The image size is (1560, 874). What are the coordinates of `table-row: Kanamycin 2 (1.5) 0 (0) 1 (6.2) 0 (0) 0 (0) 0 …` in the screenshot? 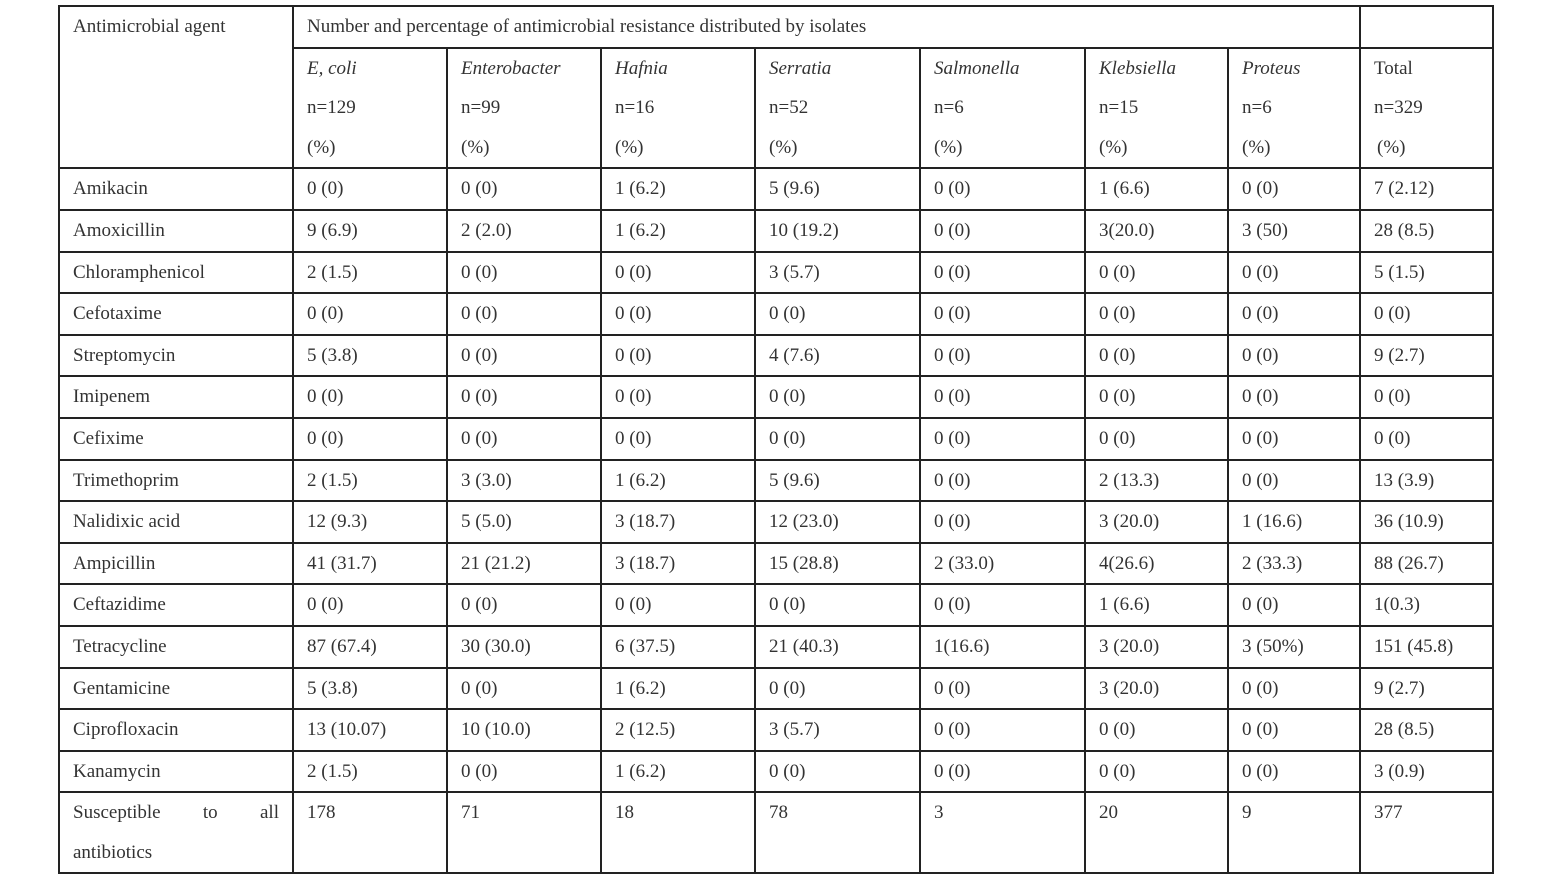 It's located at (776, 771).